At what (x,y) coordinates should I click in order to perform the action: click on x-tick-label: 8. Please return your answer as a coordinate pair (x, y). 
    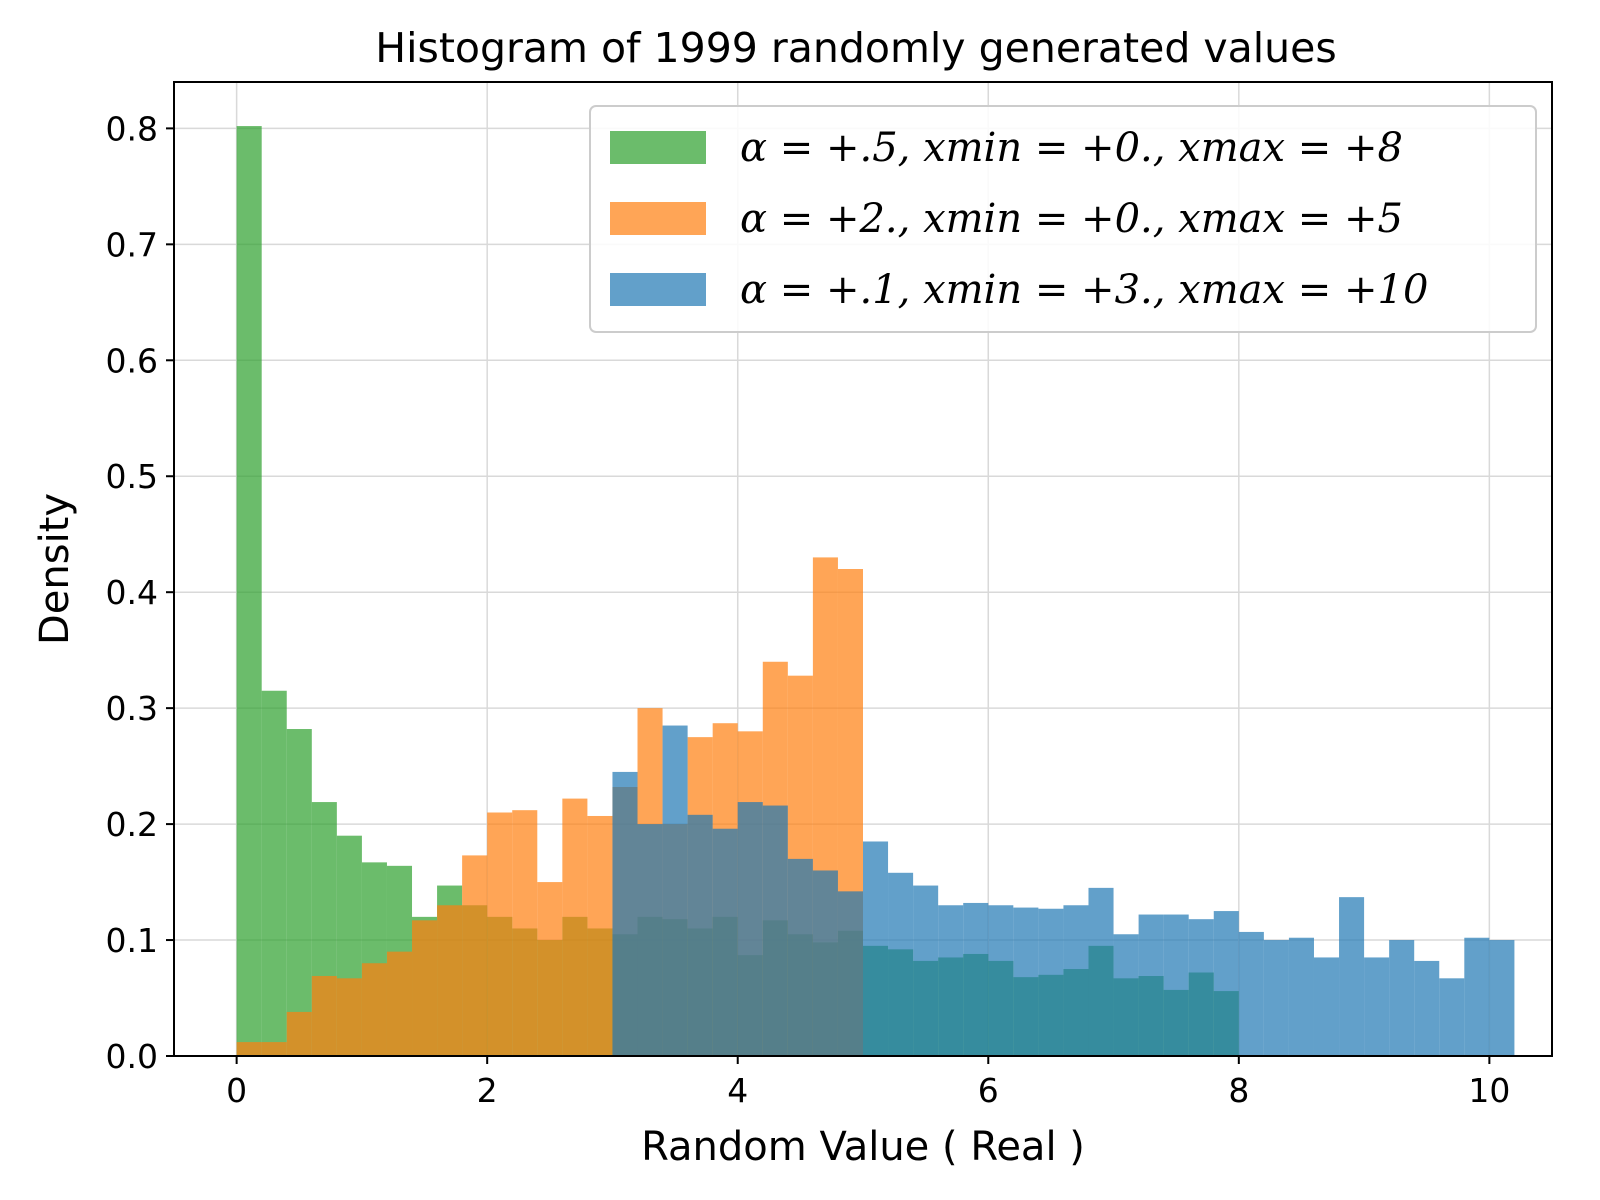
    Looking at the image, I should click on (1238, 1090).